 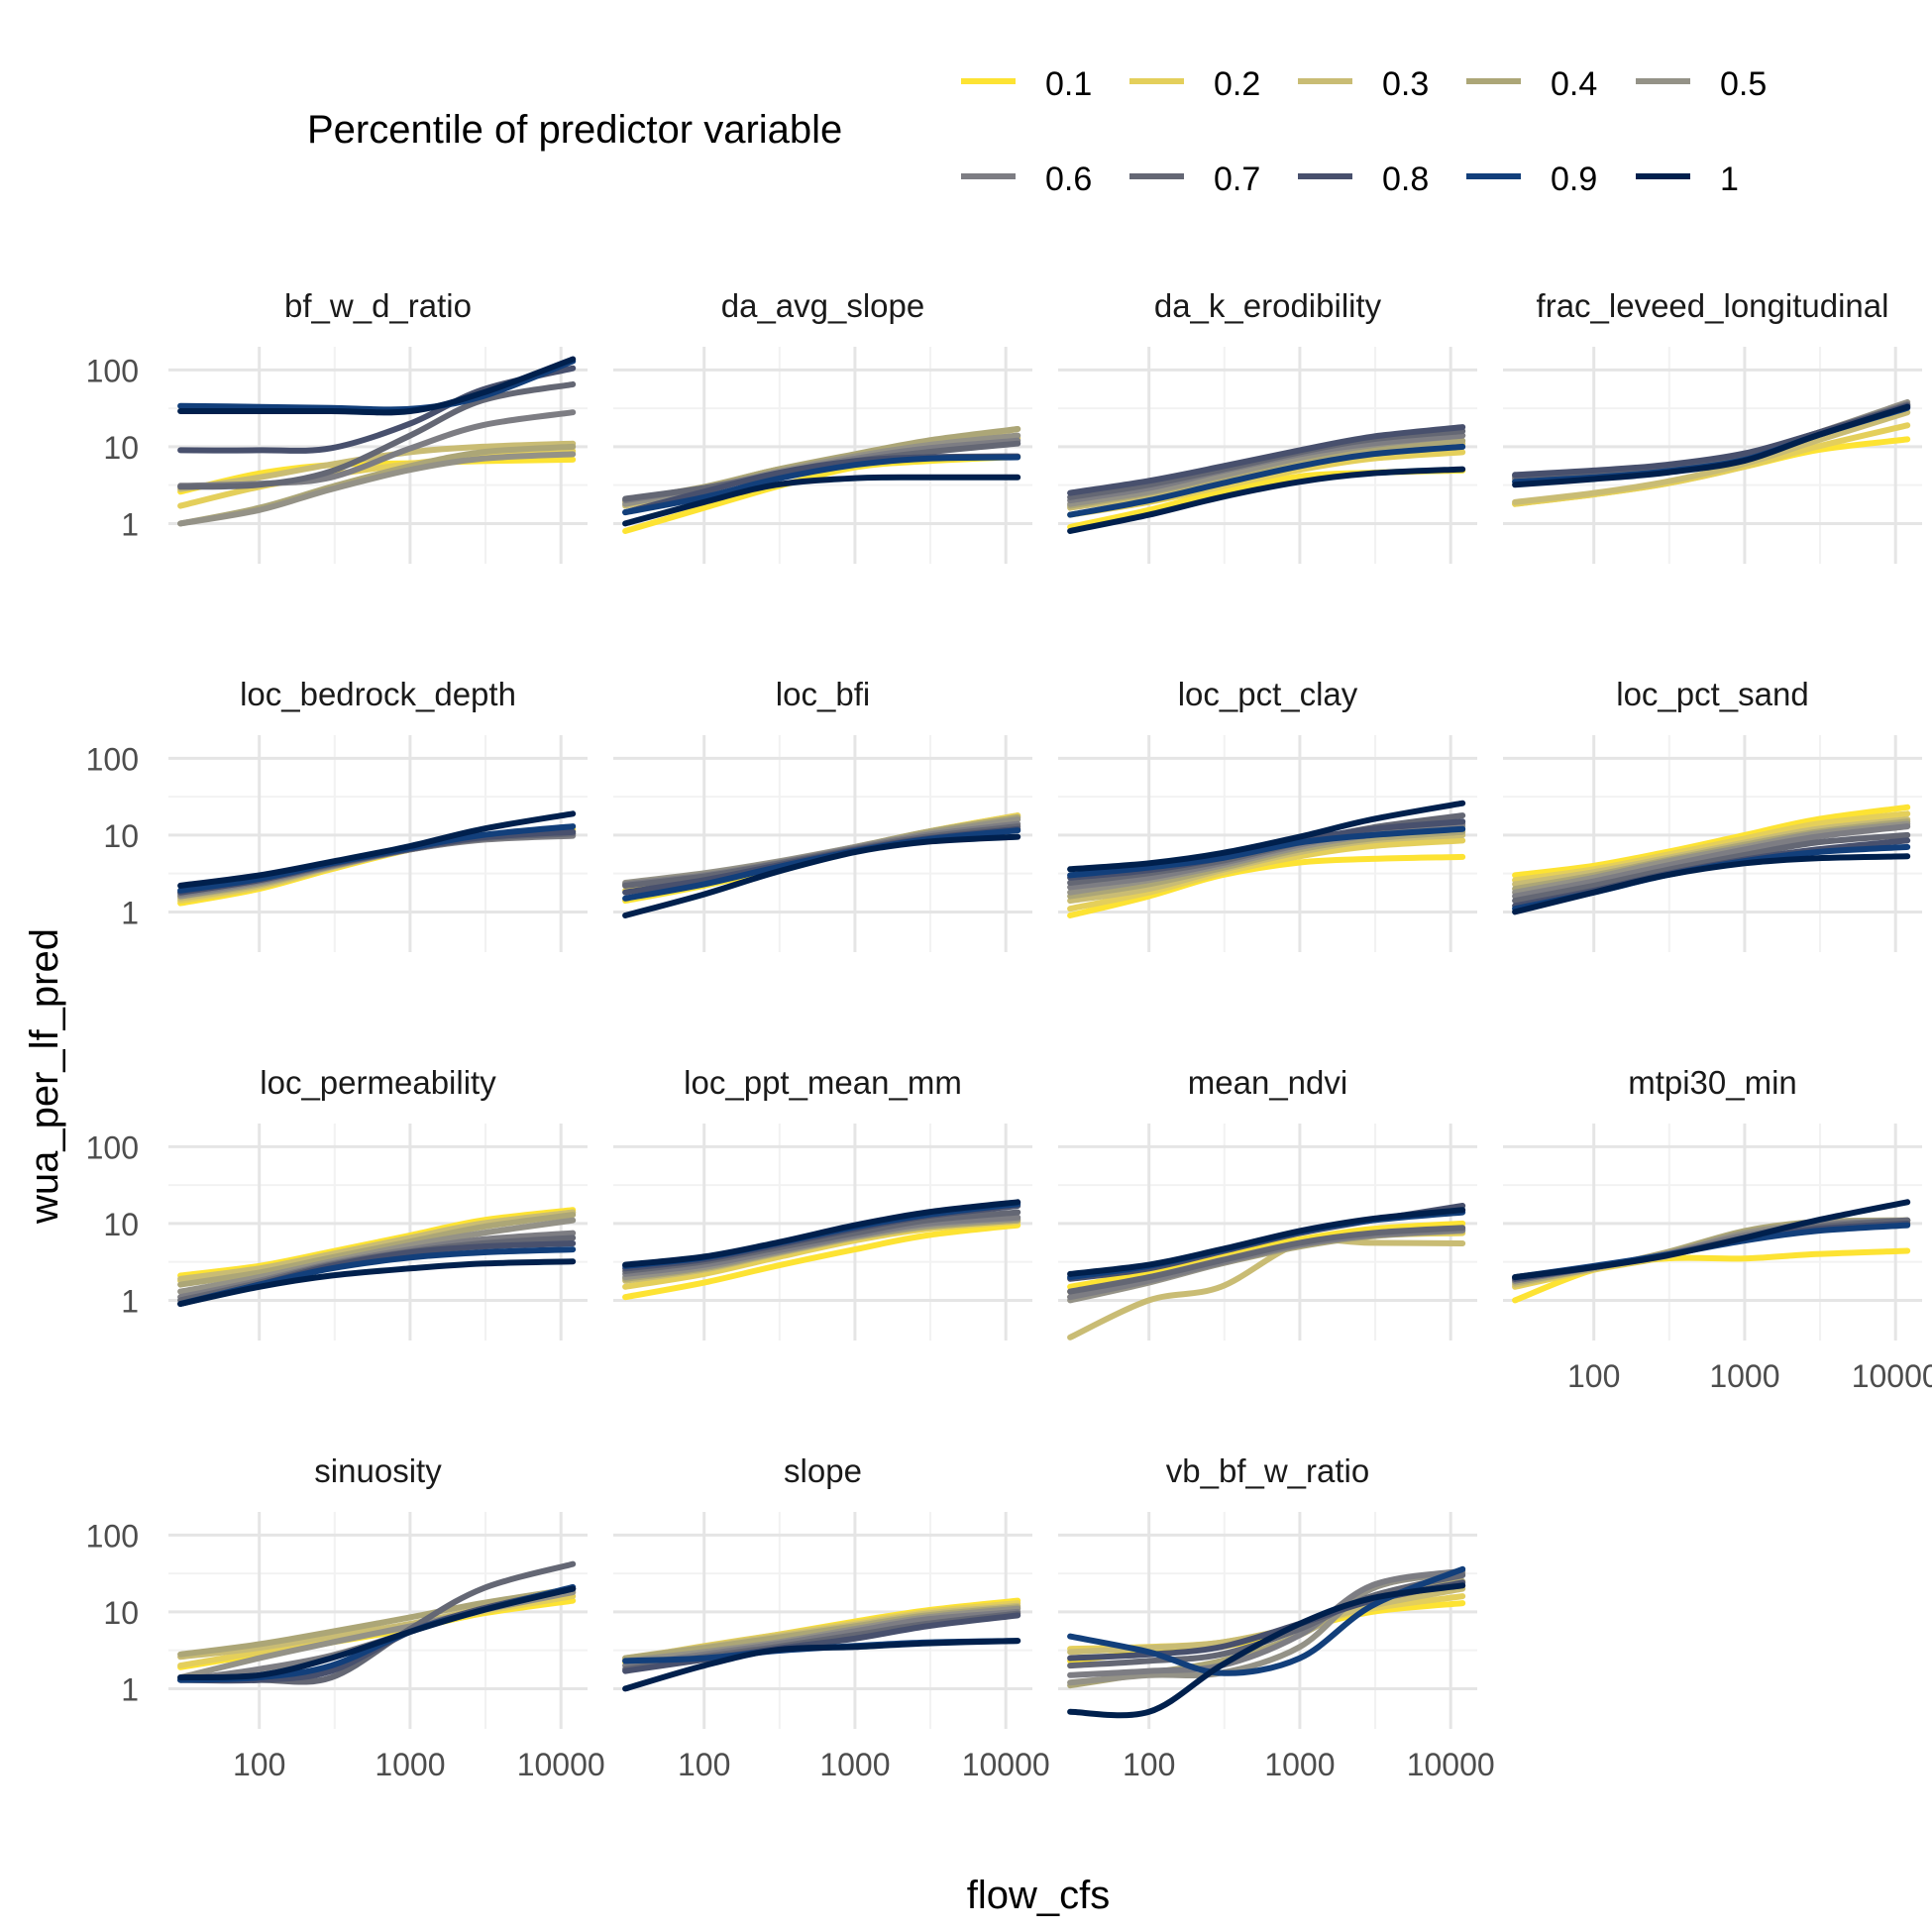 What do you see at coordinates (831, 1617) in the screenshot?
I see `panel-slope: slope 100 1000 10000` at bounding box center [831, 1617].